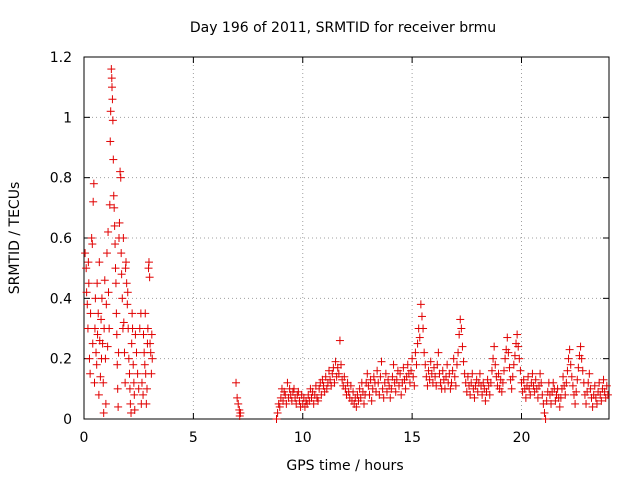  I want to click on x-tick-label: 15, so click(412, 438).